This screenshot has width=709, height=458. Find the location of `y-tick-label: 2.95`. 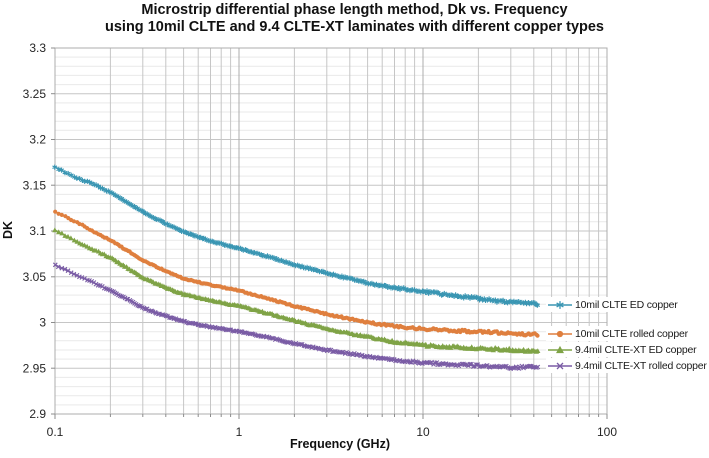

y-tick-label: 2.95 is located at coordinates (35, 368).